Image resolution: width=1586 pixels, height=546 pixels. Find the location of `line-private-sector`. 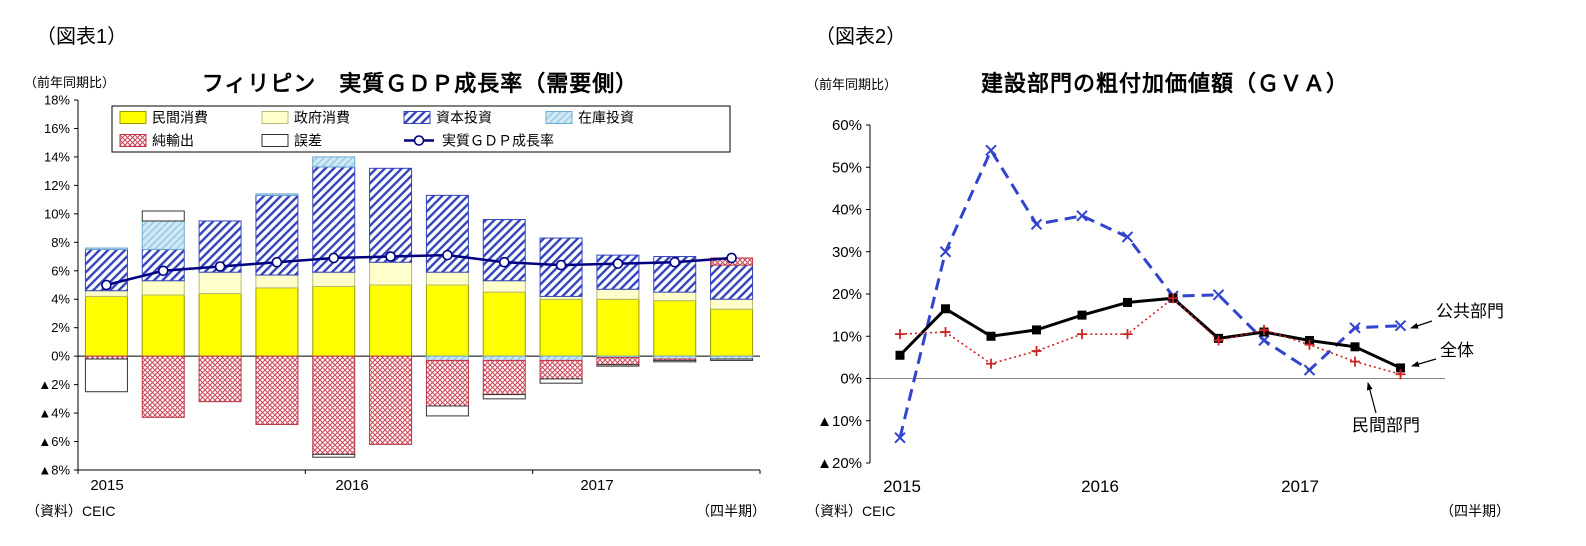

line-private-sector is located at coordinates (1150, 336).